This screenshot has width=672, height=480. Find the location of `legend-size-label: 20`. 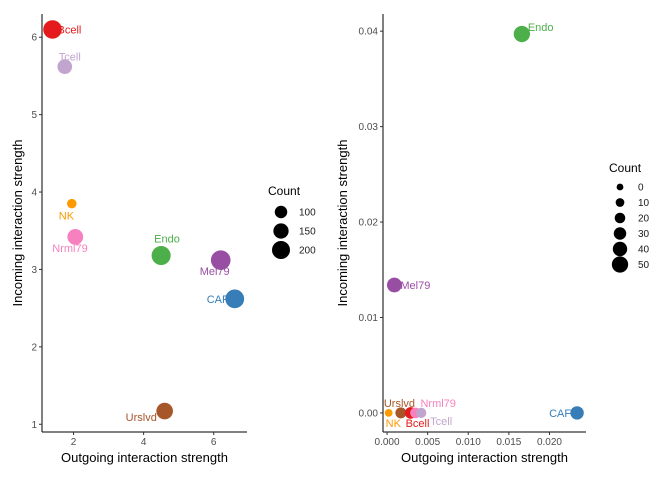

legend-size-label: 20 is located at coordinates (644, 219).